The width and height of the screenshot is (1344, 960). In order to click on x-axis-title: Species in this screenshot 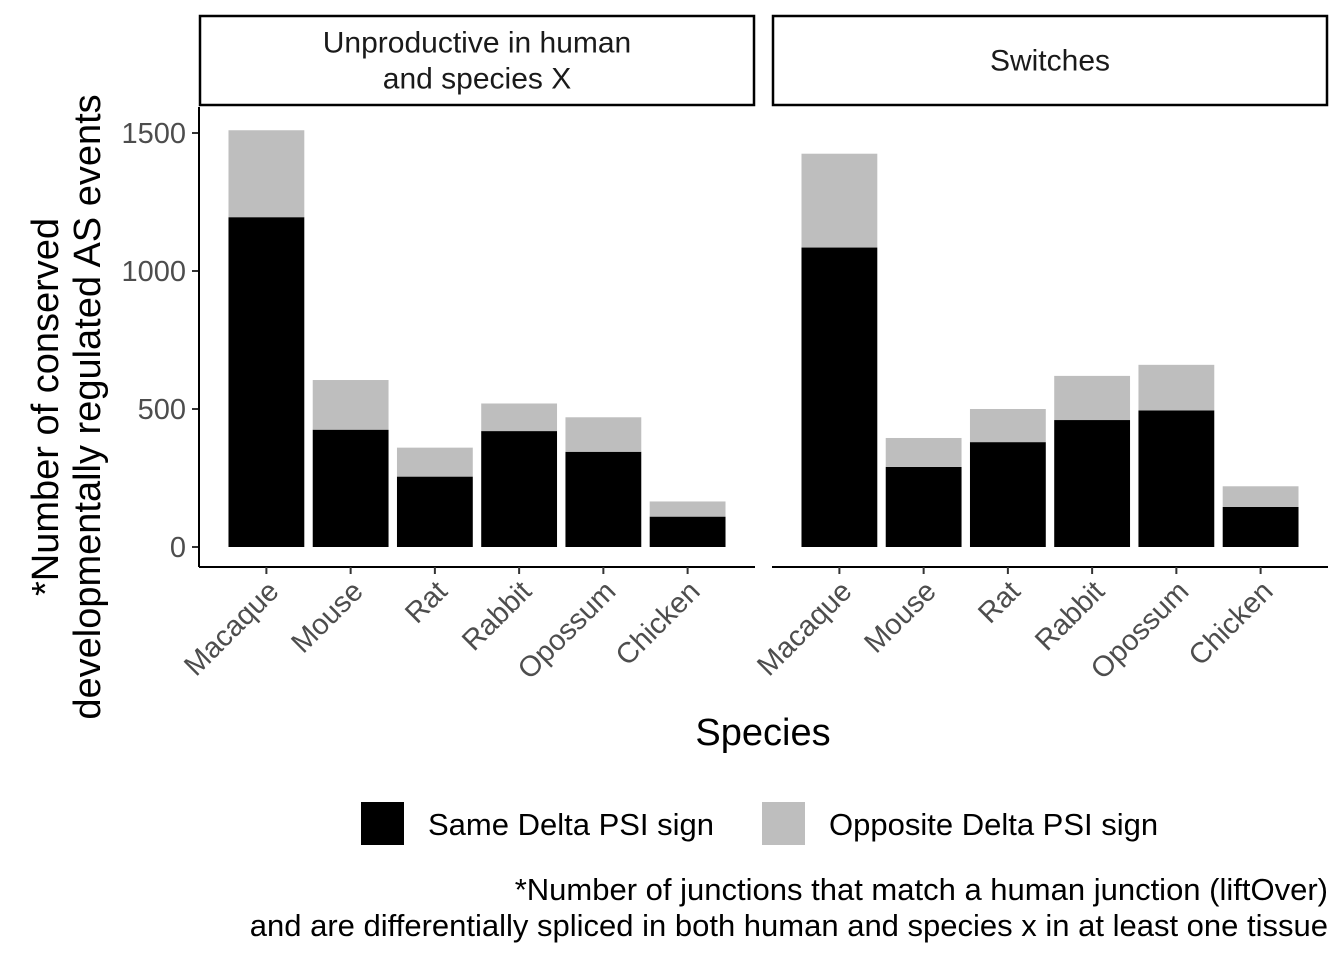, I will do `click(762, 733)`.